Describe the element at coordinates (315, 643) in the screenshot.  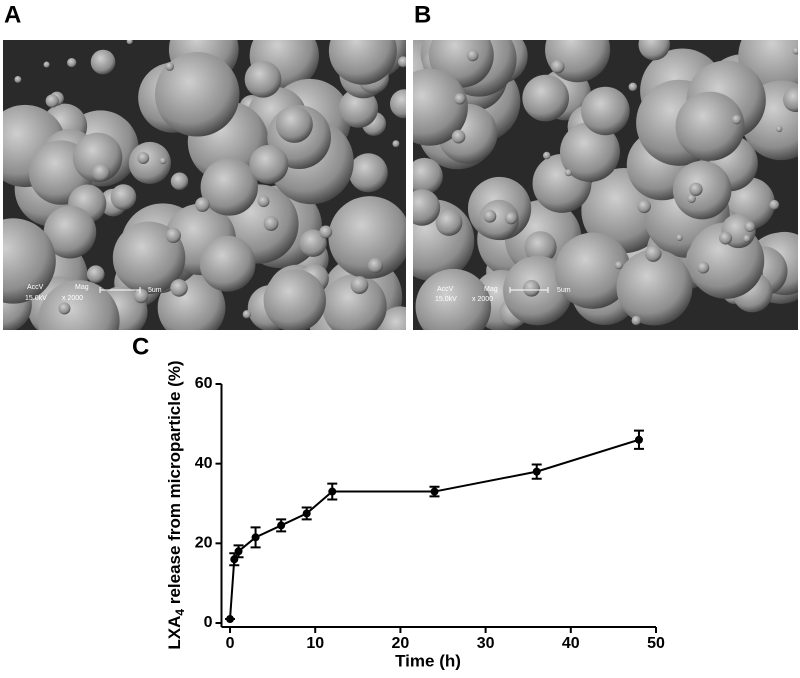
I see `x-tick-label: 10` at that location.